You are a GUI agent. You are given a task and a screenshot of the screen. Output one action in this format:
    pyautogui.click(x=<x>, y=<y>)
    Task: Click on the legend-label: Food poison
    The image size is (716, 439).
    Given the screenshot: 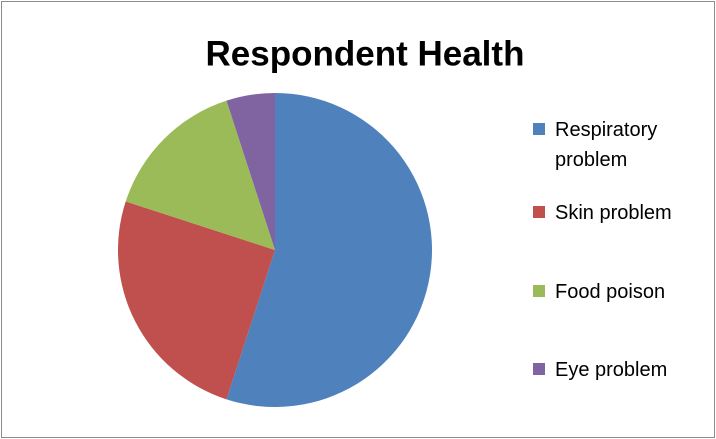 What is the action you would take?
    pyautogui.click(x=610, y=292)
    